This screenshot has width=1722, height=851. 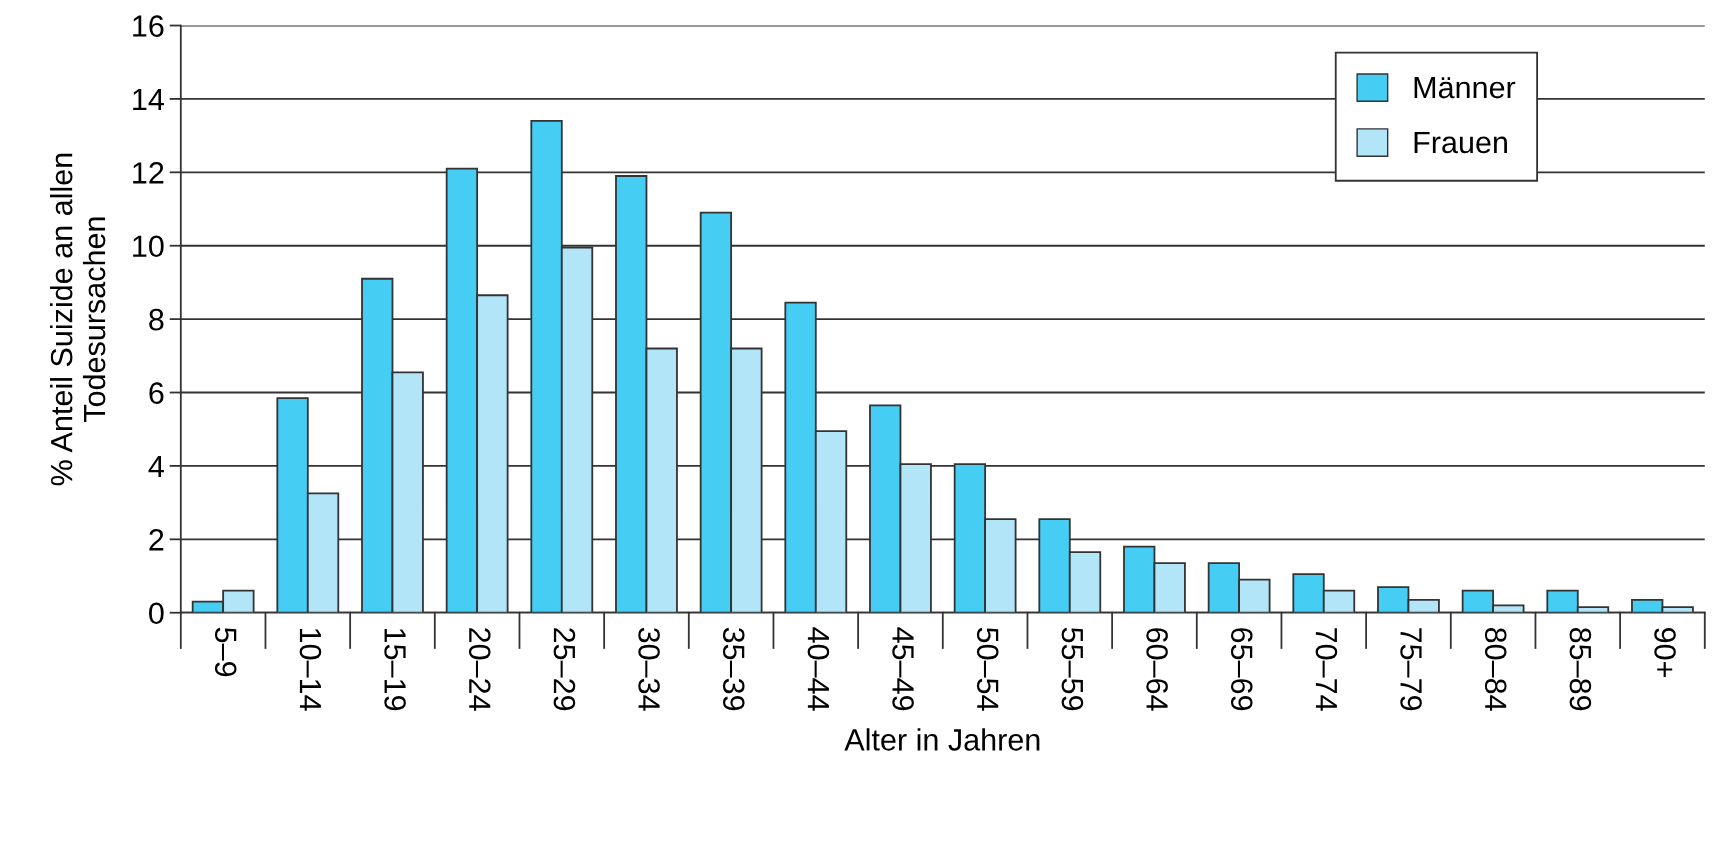 What do you see at coordinates (395, 669) in the screenshot?
I see `x-tick-label: 15–19` at bounding box center [395, 669].